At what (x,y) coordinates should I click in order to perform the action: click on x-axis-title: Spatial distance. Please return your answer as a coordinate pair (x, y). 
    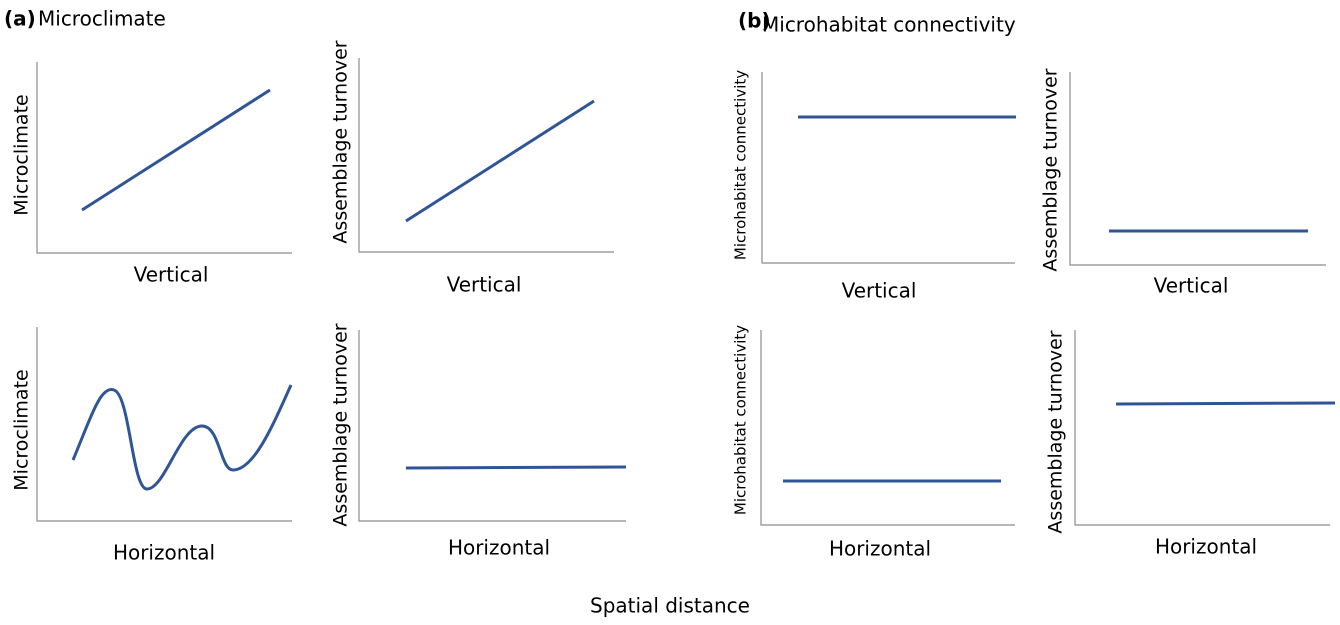
    Looking at the image, I should click on (670, 606).